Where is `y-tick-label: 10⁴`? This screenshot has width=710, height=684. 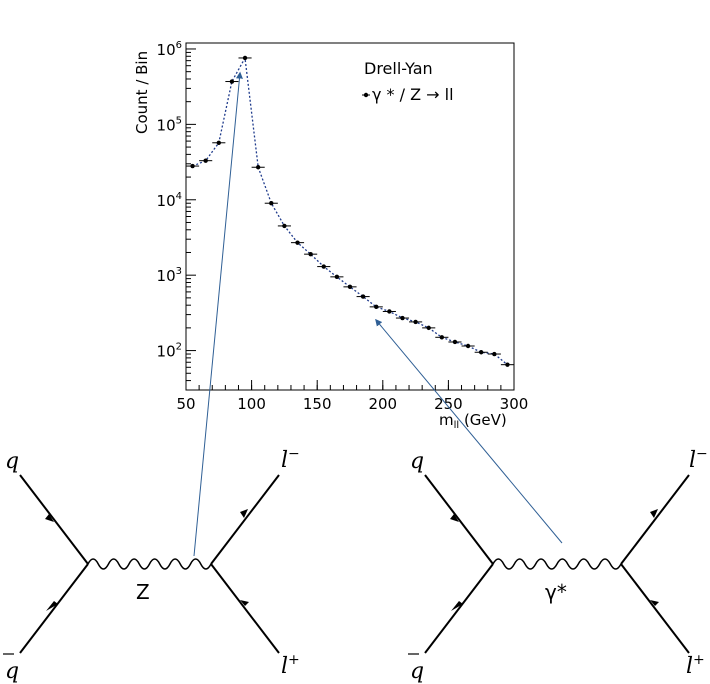 y-tick-label: 10⁴ is located at coordinates (169, 200).